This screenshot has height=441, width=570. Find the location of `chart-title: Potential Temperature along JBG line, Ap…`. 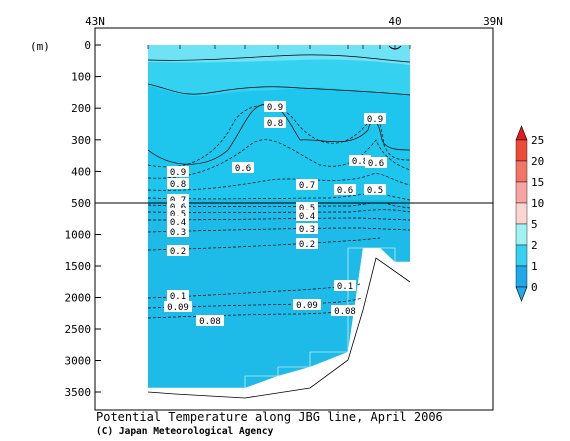

chart-title: Potential Temperature along JBG line, Ap… is located at coordinates (269, 417).